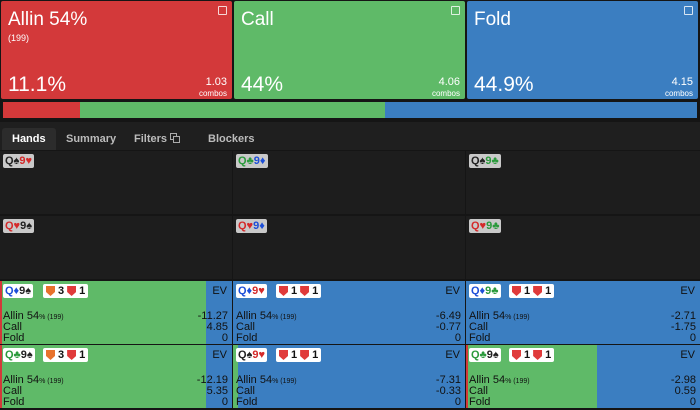 Image resolution: width=700 pixels, height=410 pixels. What do you see at coordinates (492, 291) in the screenshot?
I see `card: 9♣` at bounding box center [492, 291].